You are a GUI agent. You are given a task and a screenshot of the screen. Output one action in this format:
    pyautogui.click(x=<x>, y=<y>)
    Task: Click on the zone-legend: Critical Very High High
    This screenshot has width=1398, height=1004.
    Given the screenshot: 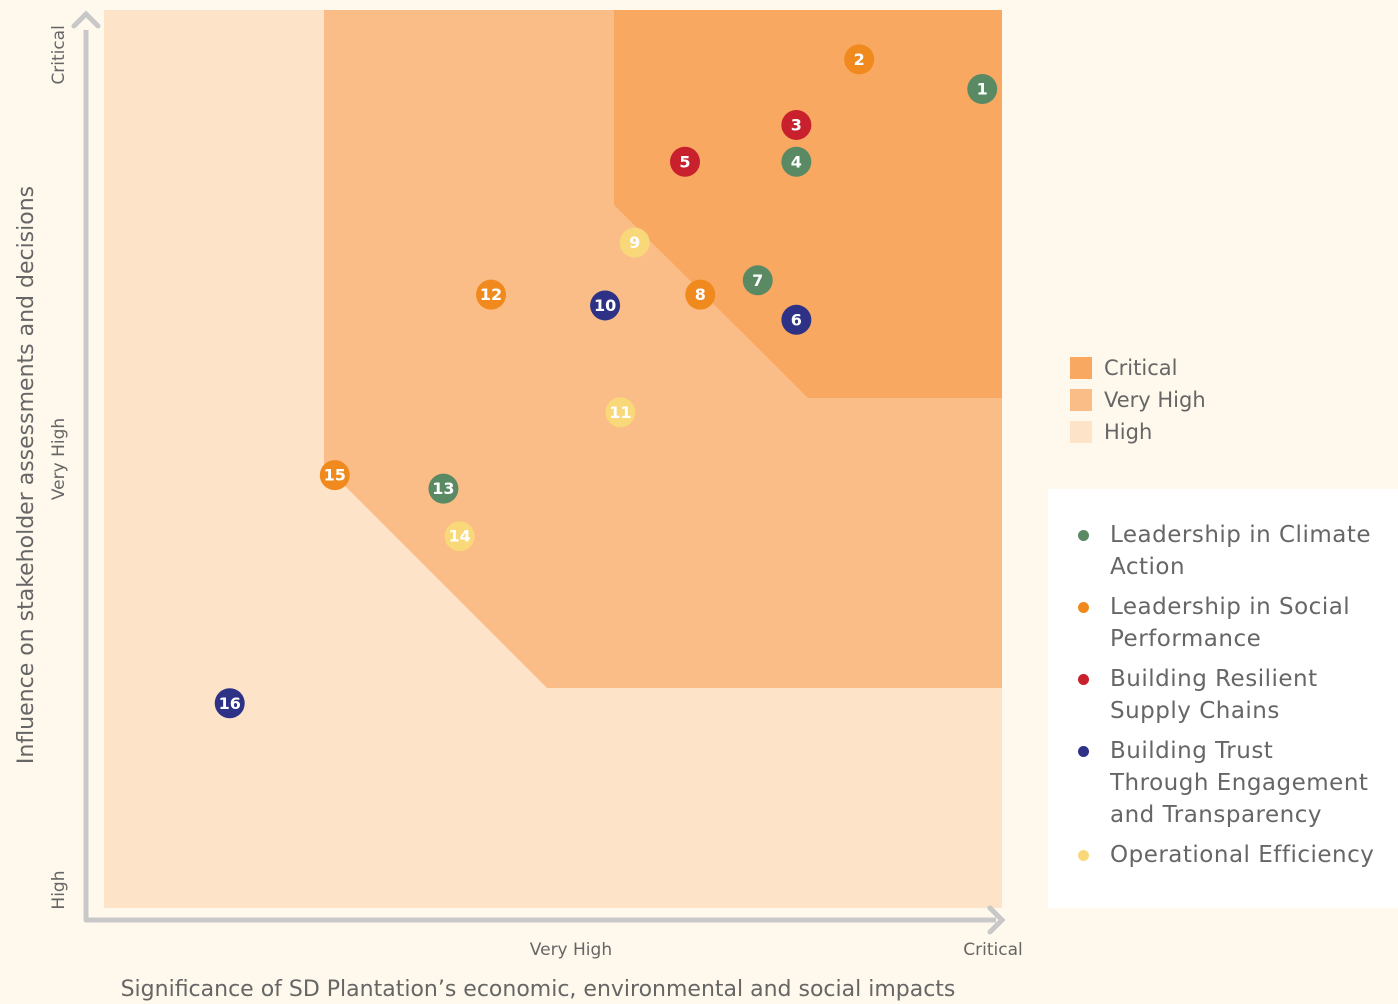 What is the action you would take?
    pyautogui.click(x=1138, y=400)
    